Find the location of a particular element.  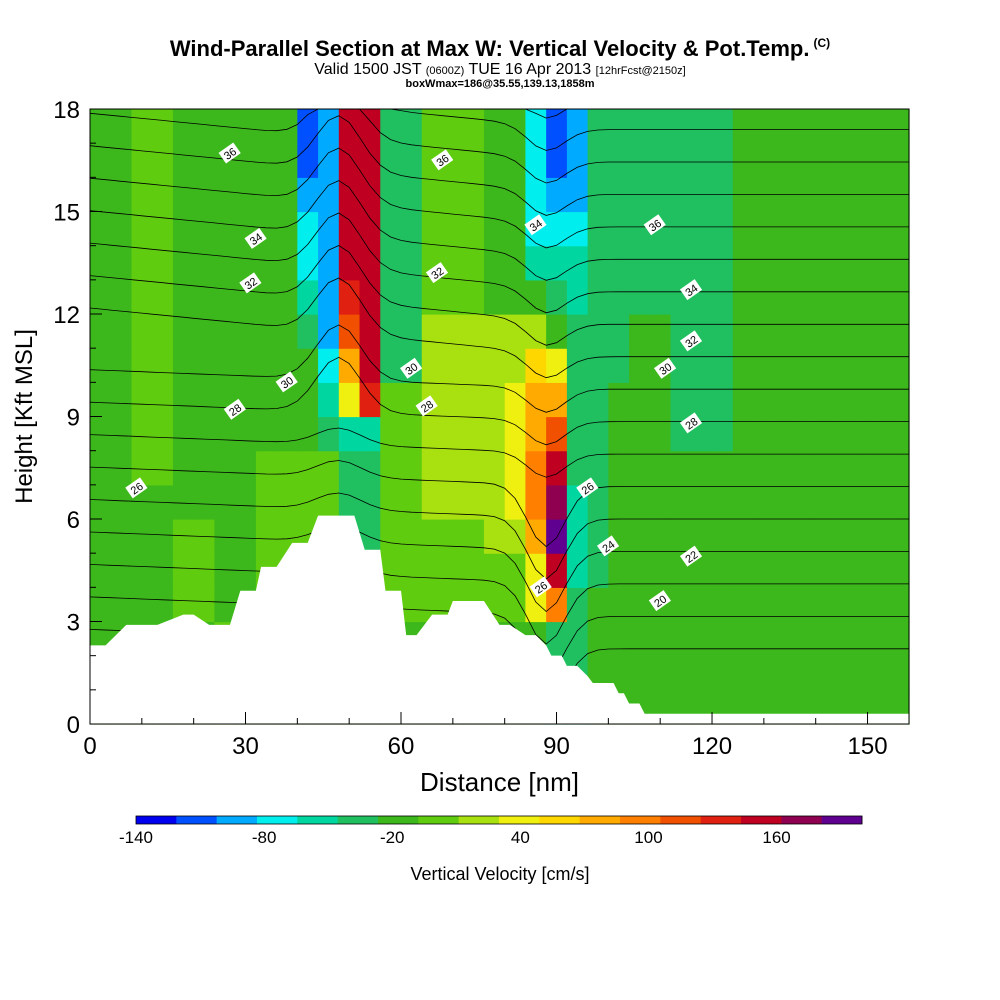

valid-utc: (0600Z) is located at coordinates (445, 71).